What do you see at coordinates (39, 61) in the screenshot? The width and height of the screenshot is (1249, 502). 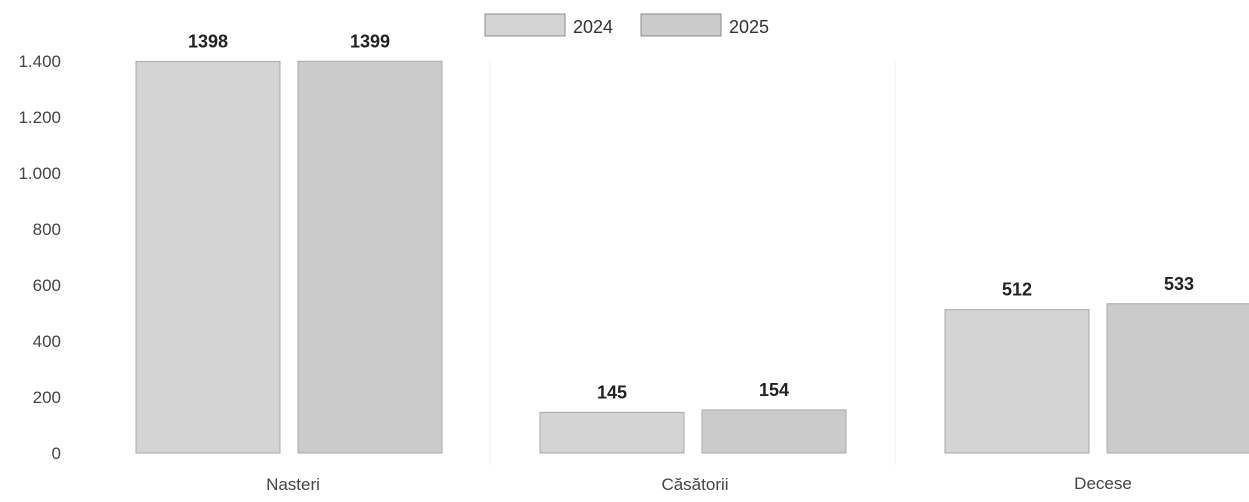 I see `y-tick-label: 1.400` at bounding box center [39, 61].